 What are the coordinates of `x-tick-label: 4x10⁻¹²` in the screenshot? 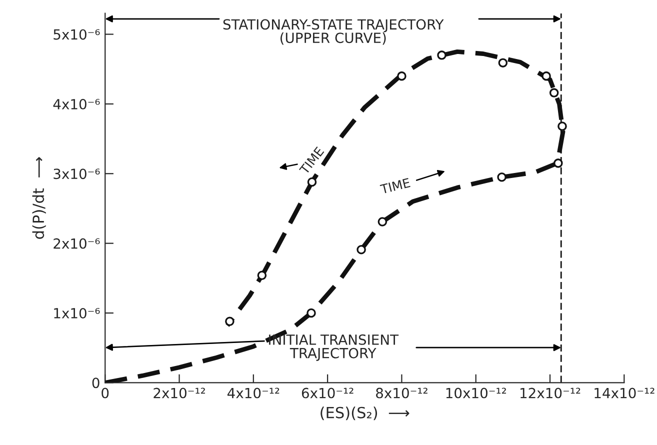 It's located at (253, 393).